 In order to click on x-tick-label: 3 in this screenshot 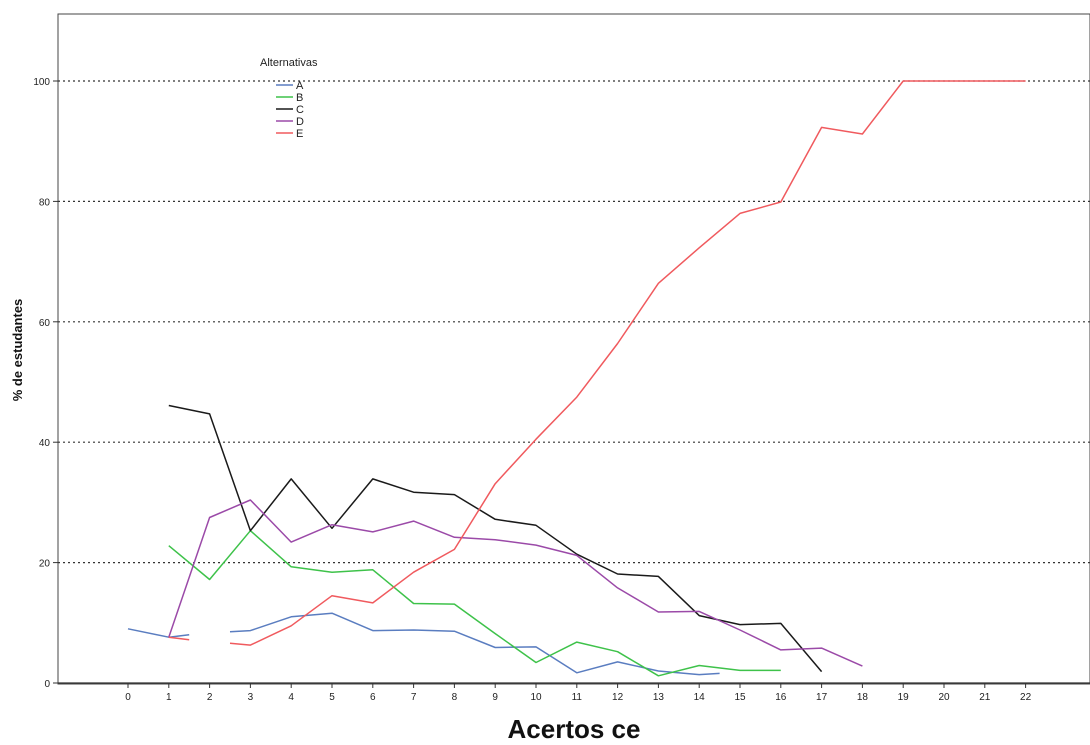, I will do `click(251, 697)`.